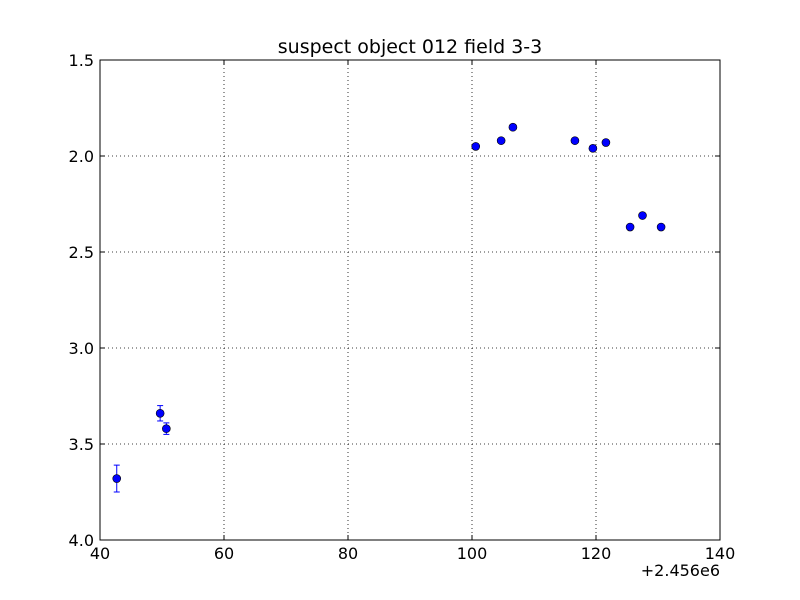 This screenshot has height=600, width=800. Describe the element at coordinates (596, 553) in the screenshot. I see `x-tick-label: 120` at that location.